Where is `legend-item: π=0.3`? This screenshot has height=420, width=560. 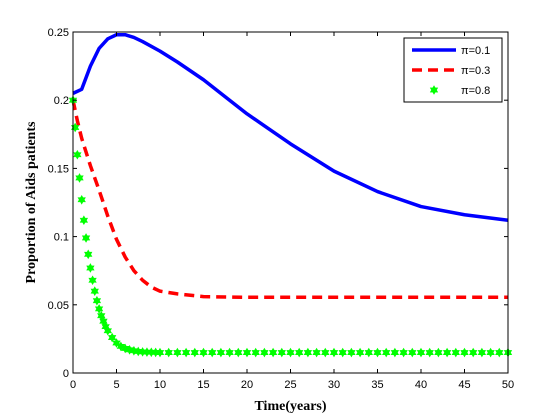
legend-item: π=0.3 is located at coordinates (451, 71).